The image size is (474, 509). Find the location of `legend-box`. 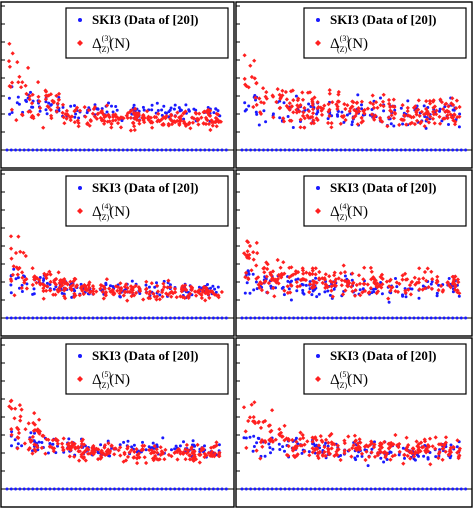

legend-box is located at coordinates (147, 369).